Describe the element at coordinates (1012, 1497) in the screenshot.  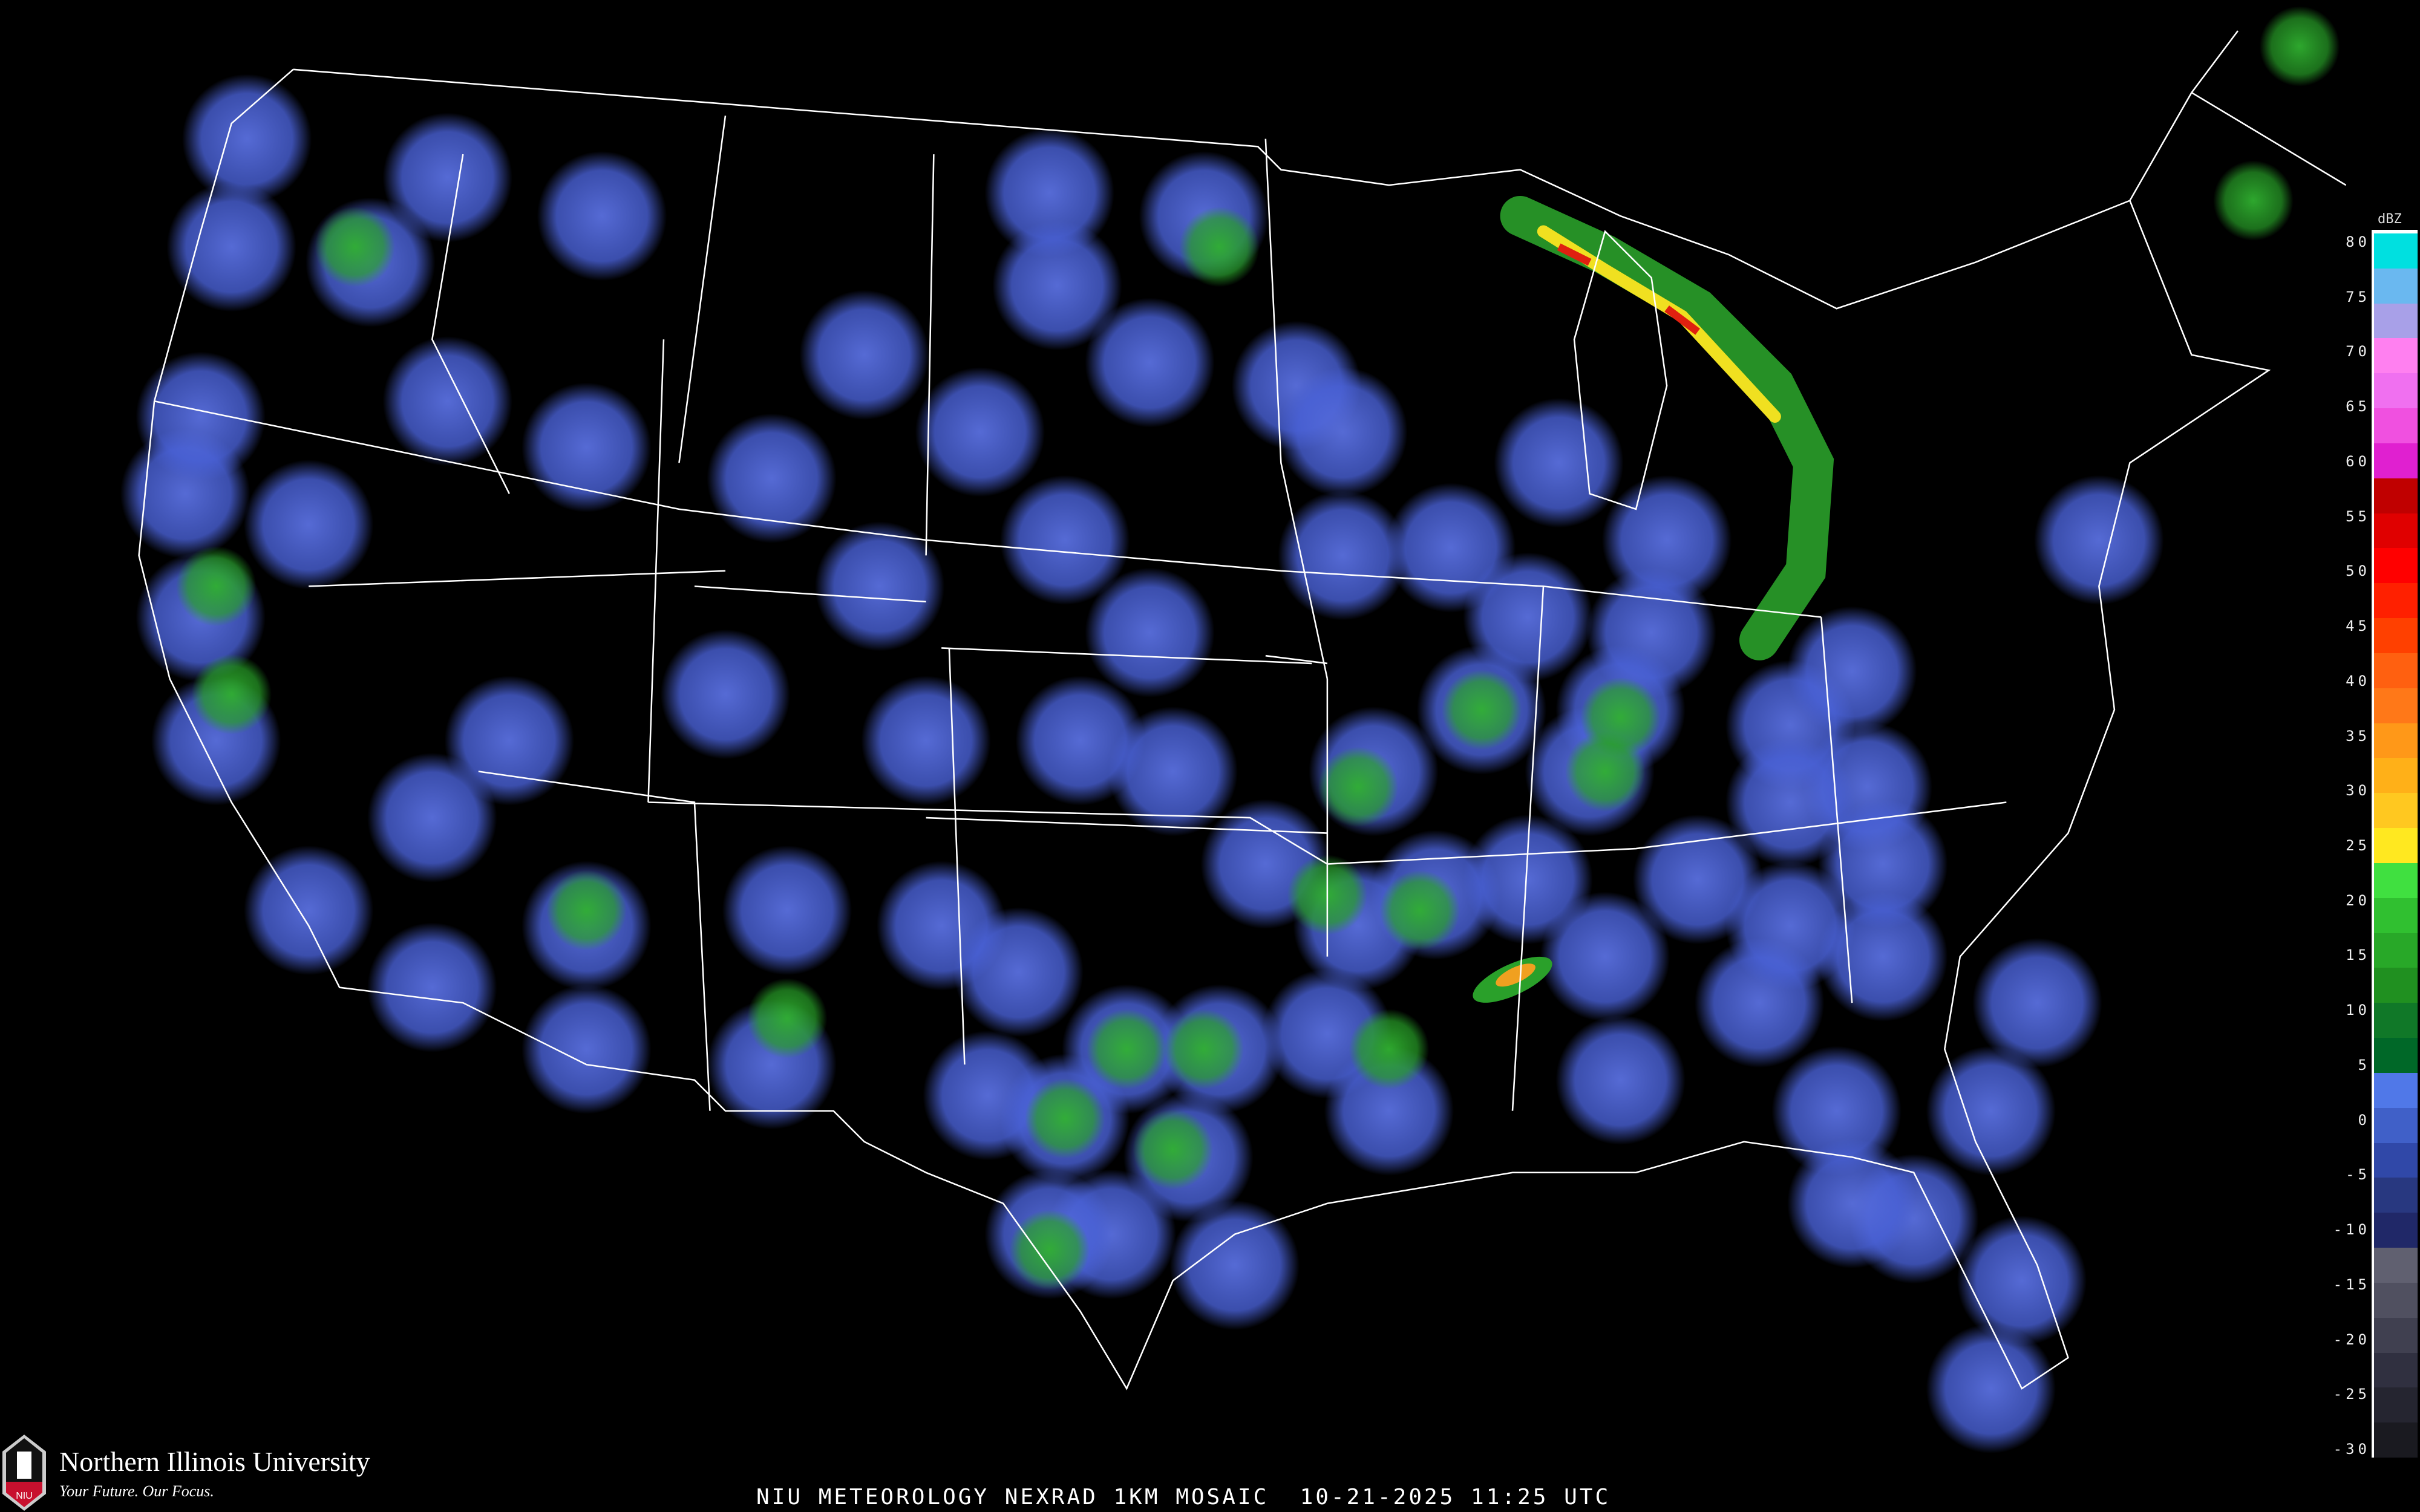
I see `caption-title: NIU METEOROLOGY NEXRAD 1KM MOSAIC` at that location.